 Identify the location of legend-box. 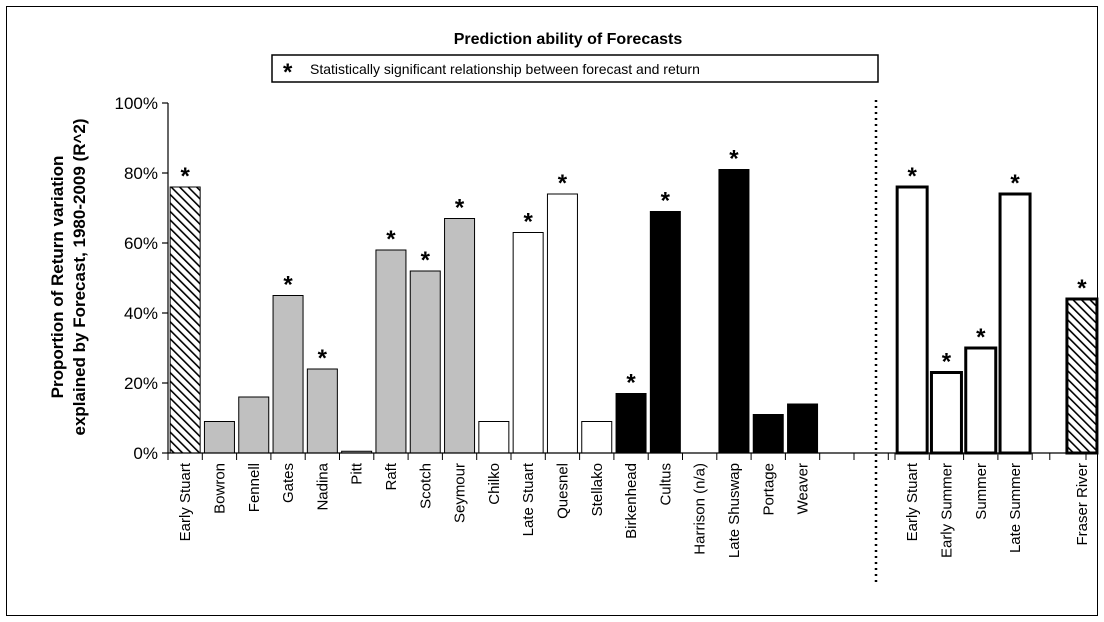
(575, 68).